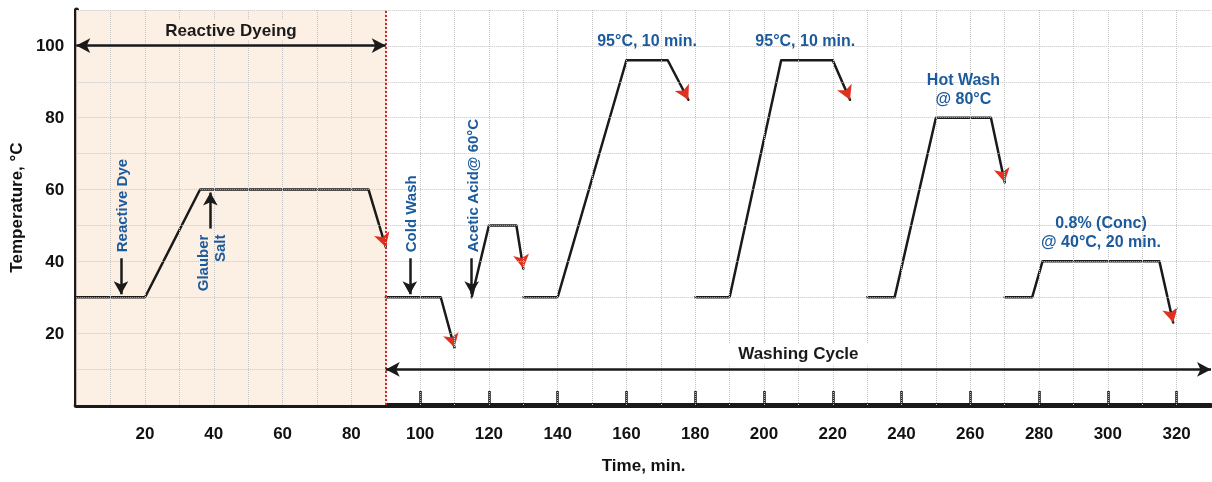  Describe the element at coordinates (283, 433) in the screenshot. I see `x-tick-label: 60` at that location.